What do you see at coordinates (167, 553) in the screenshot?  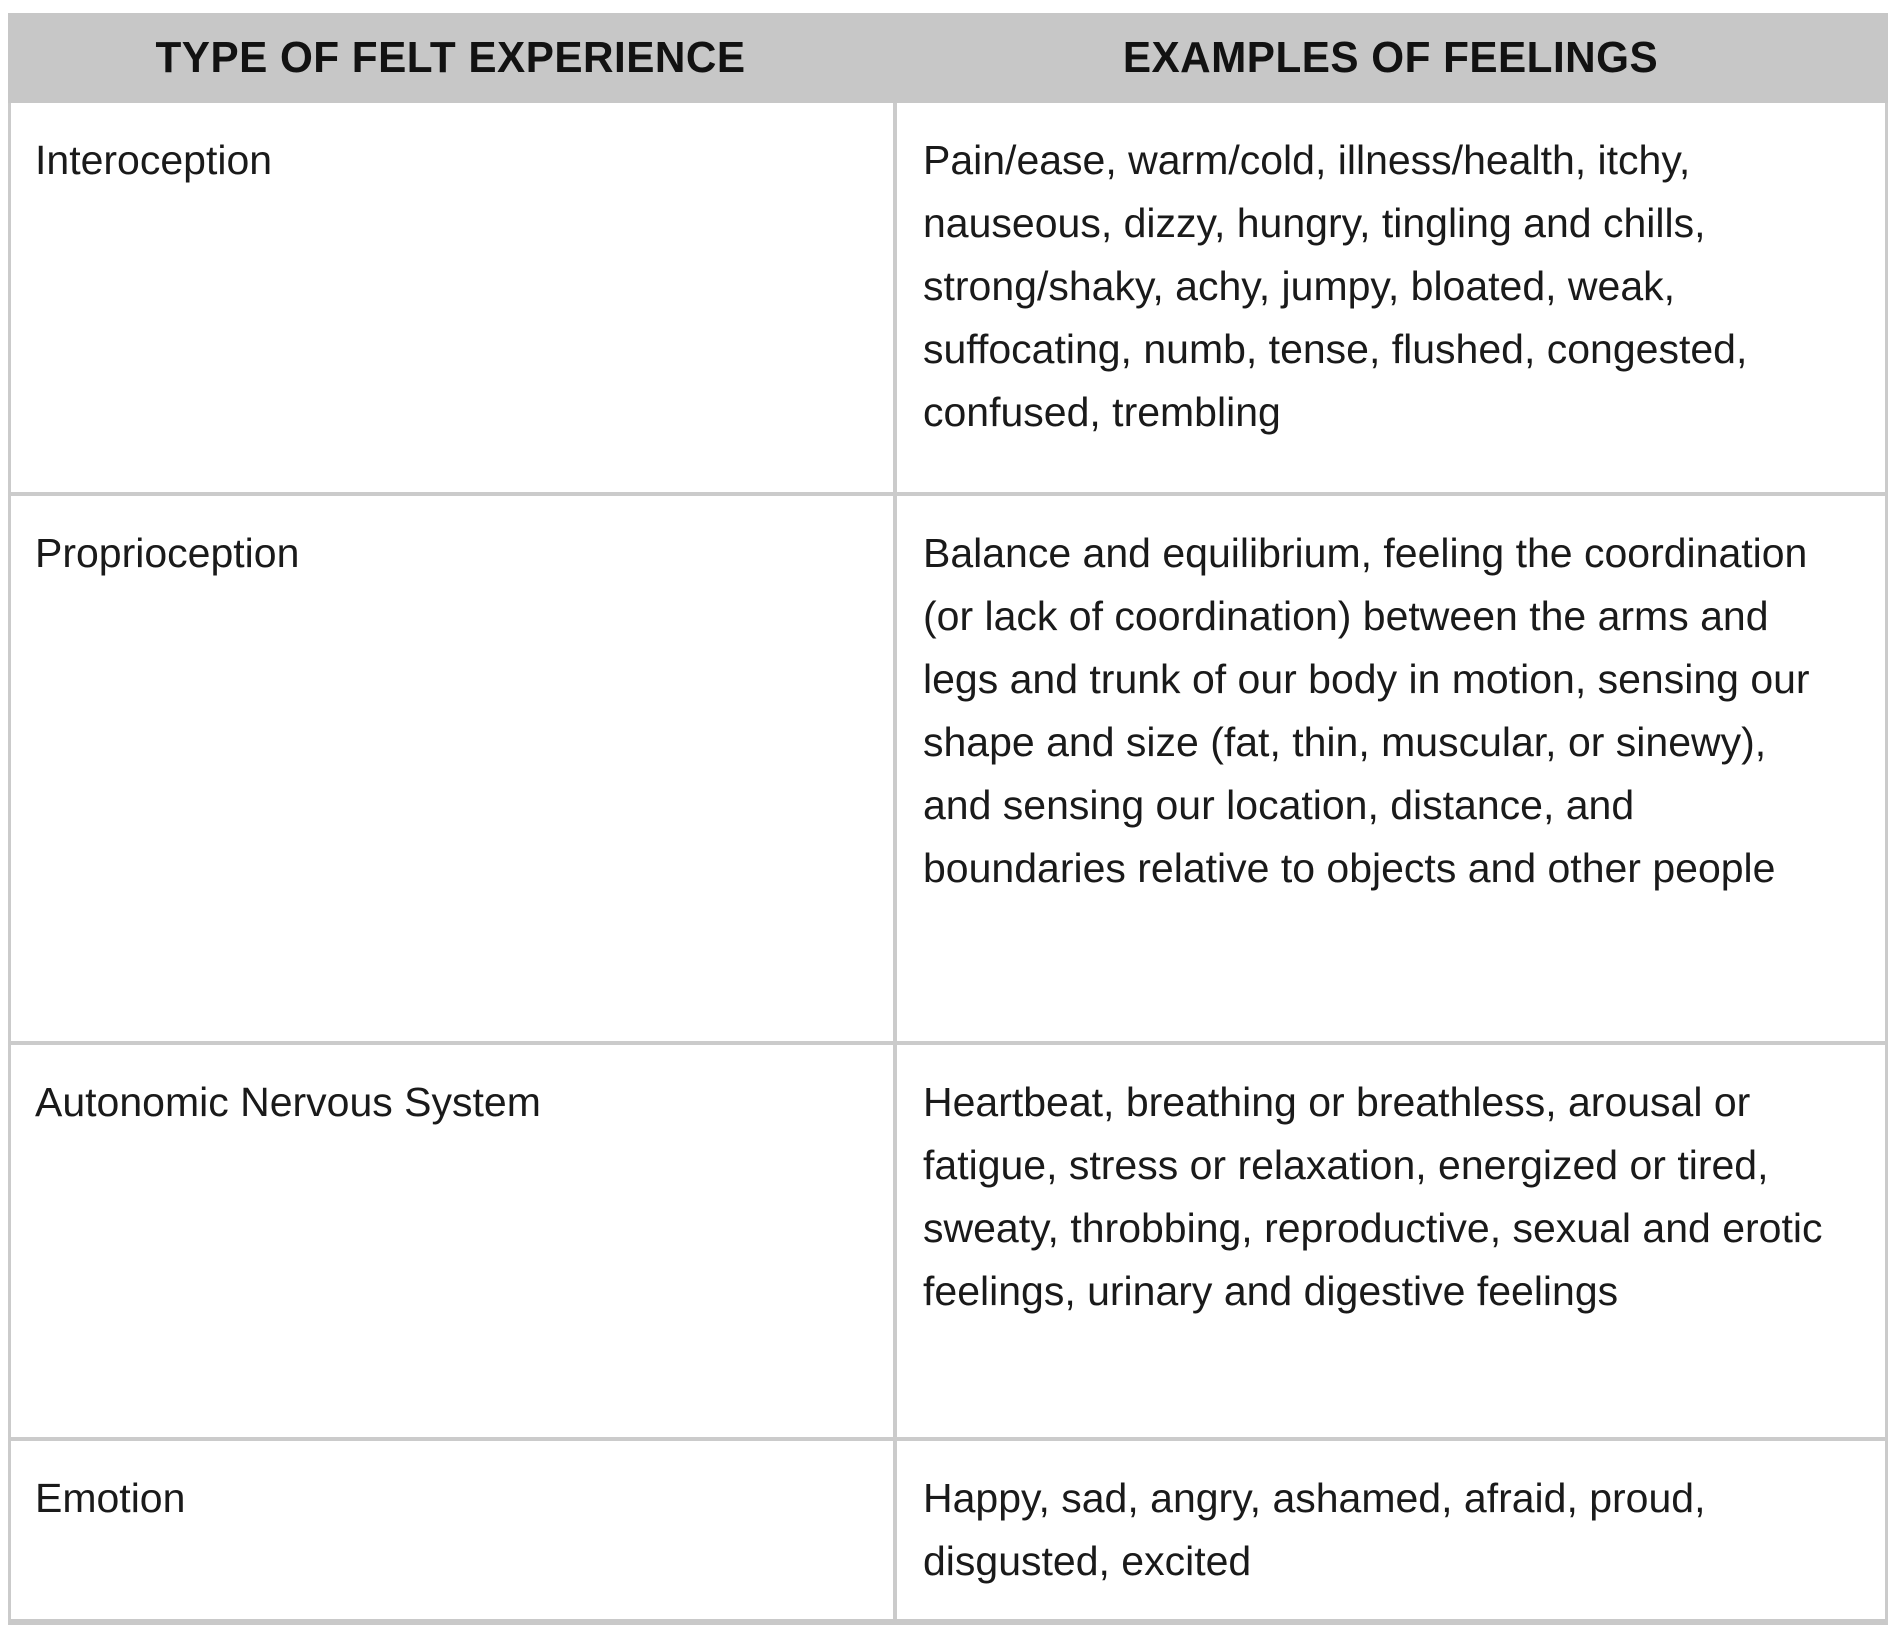 I see `cell-type-proprioception: Proprioception` at bounding box center [167, 553].